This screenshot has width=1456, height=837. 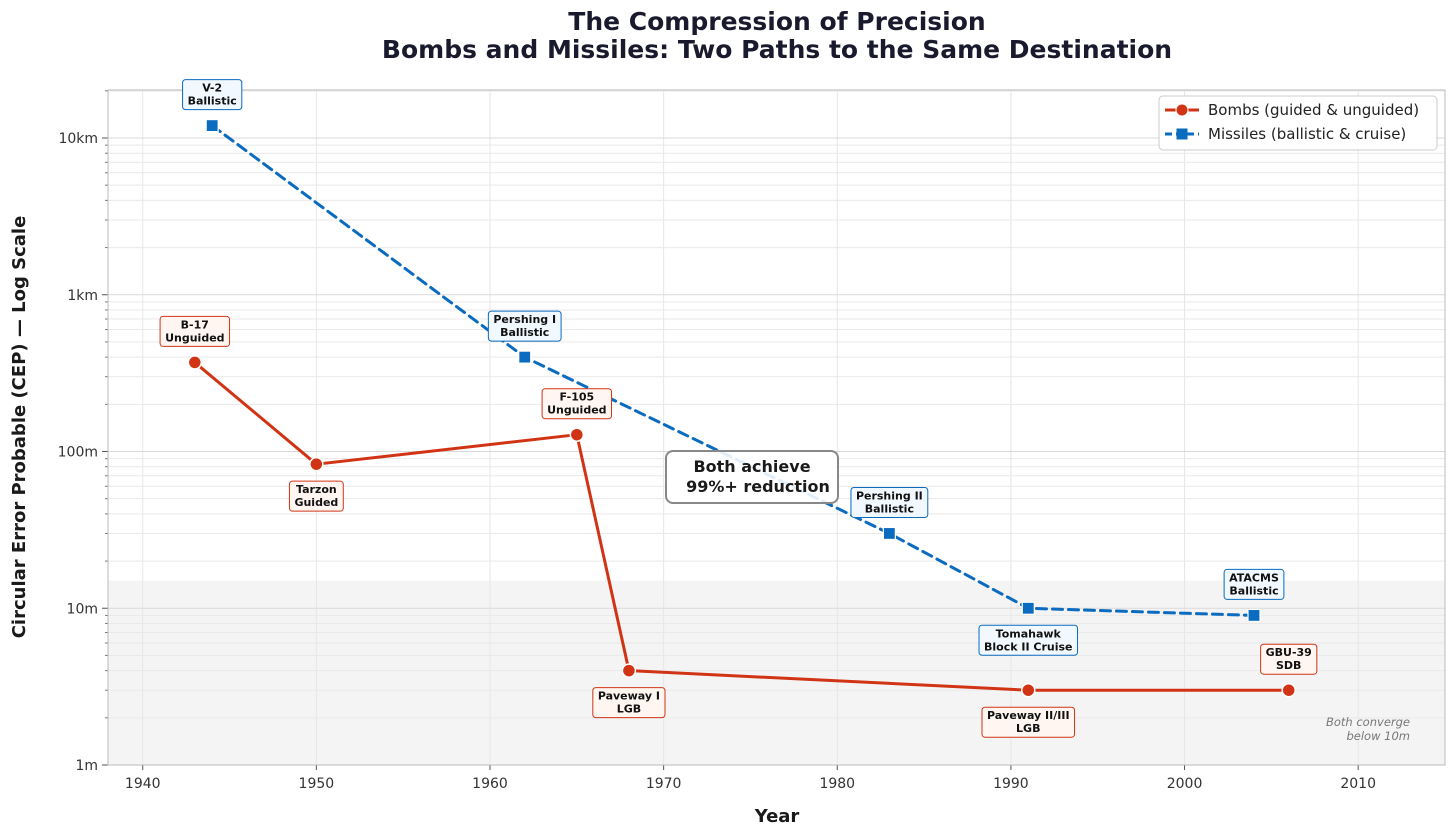 I want to click on point-label-text: Paveway II/III, so click(x=1028, y=715).